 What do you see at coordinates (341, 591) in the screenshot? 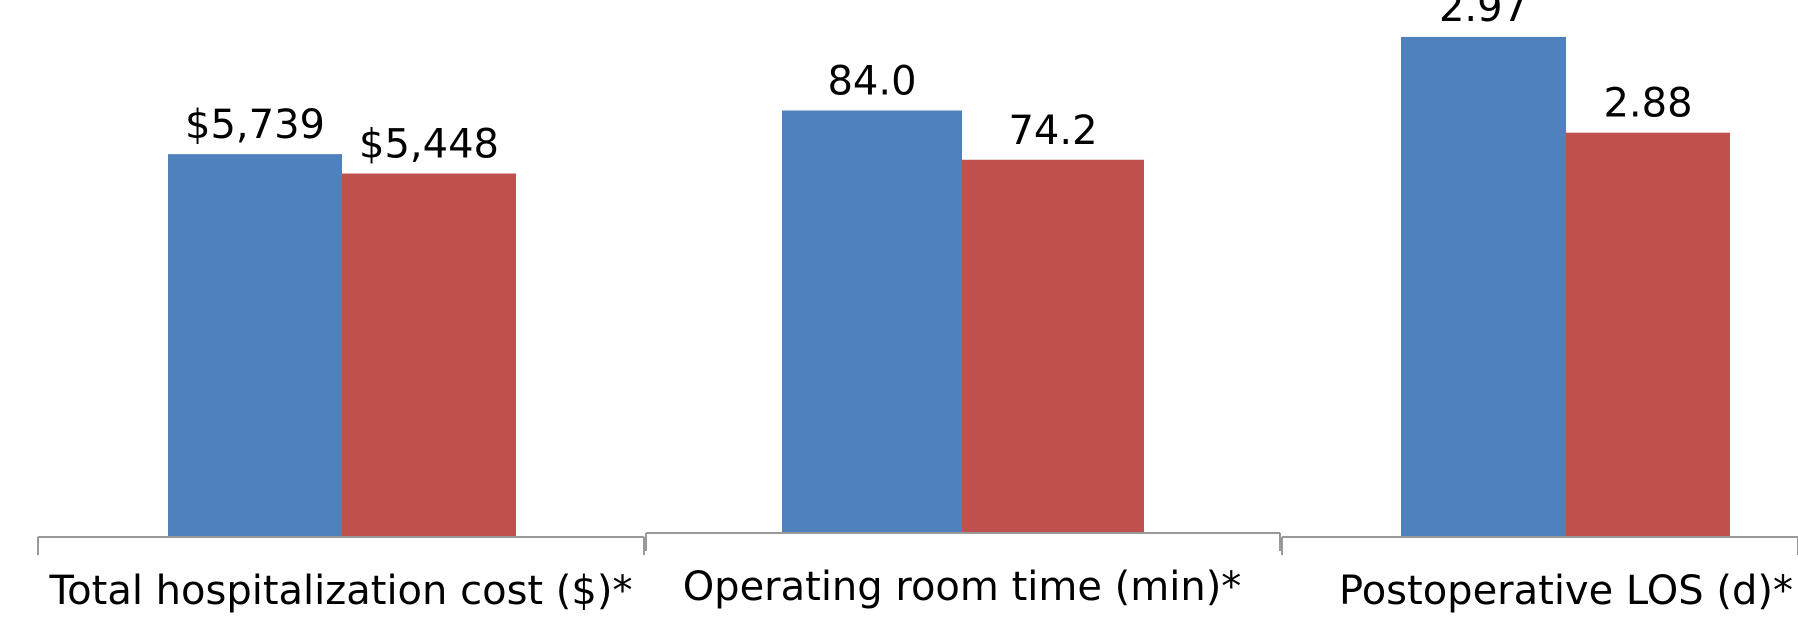
I see `category-label-1: Total hospitalization cost ($)*` at bounding box center [341, 591].